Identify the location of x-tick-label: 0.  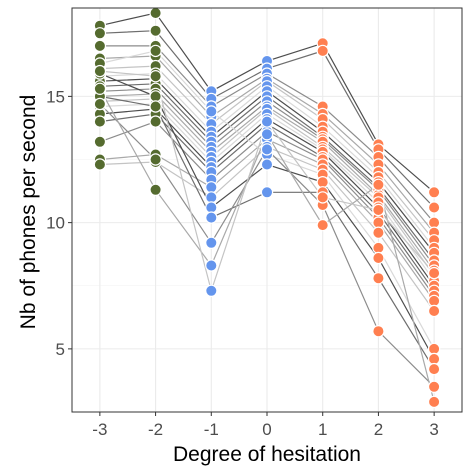
(266, 429).